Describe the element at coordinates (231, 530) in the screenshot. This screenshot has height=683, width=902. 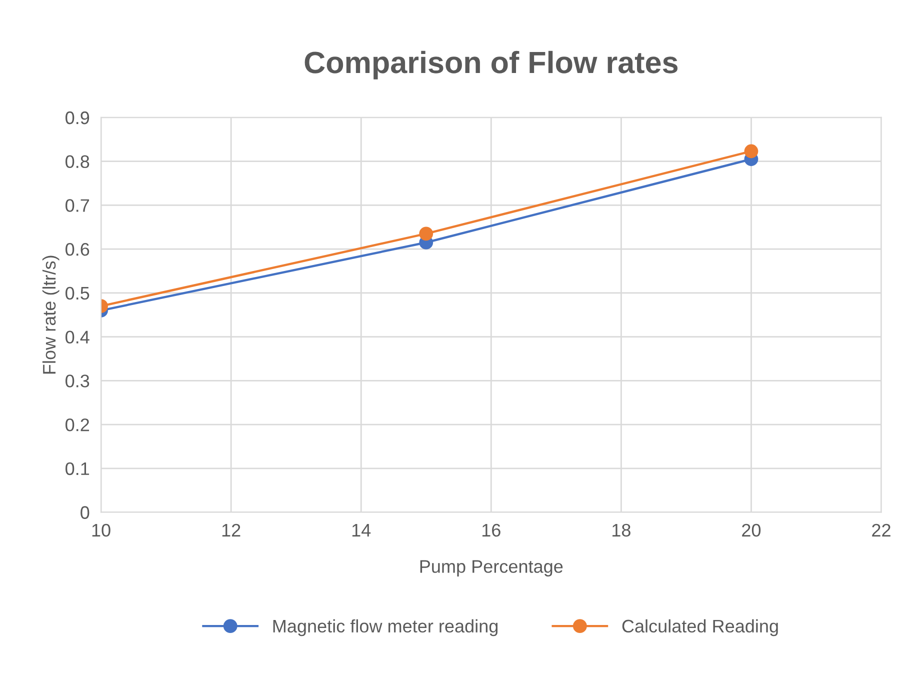
I see `x-tick-label: 12` at that location.